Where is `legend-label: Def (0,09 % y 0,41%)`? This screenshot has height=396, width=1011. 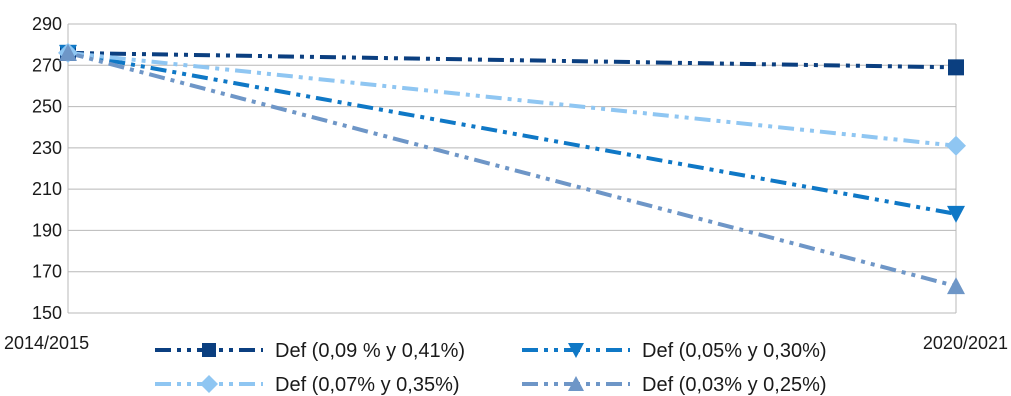
legend-label: Def (0,09 % y 0,41%) is located at coordinates (370, 351).